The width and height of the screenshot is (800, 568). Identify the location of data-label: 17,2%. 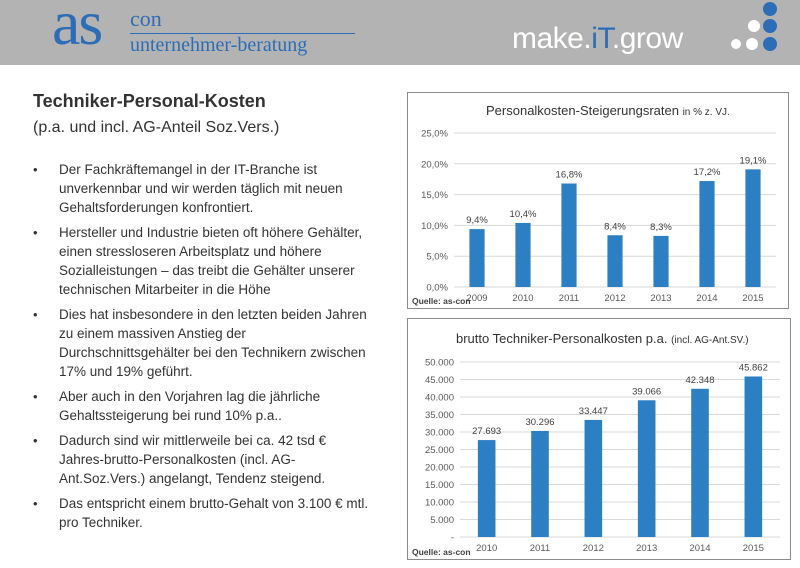
(707, 172).